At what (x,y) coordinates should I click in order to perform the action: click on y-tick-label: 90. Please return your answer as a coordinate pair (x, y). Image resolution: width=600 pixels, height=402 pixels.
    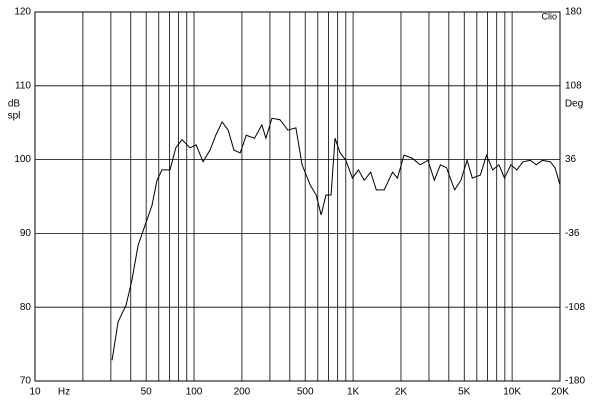
    Looking at the image, I should click on (26, 233).